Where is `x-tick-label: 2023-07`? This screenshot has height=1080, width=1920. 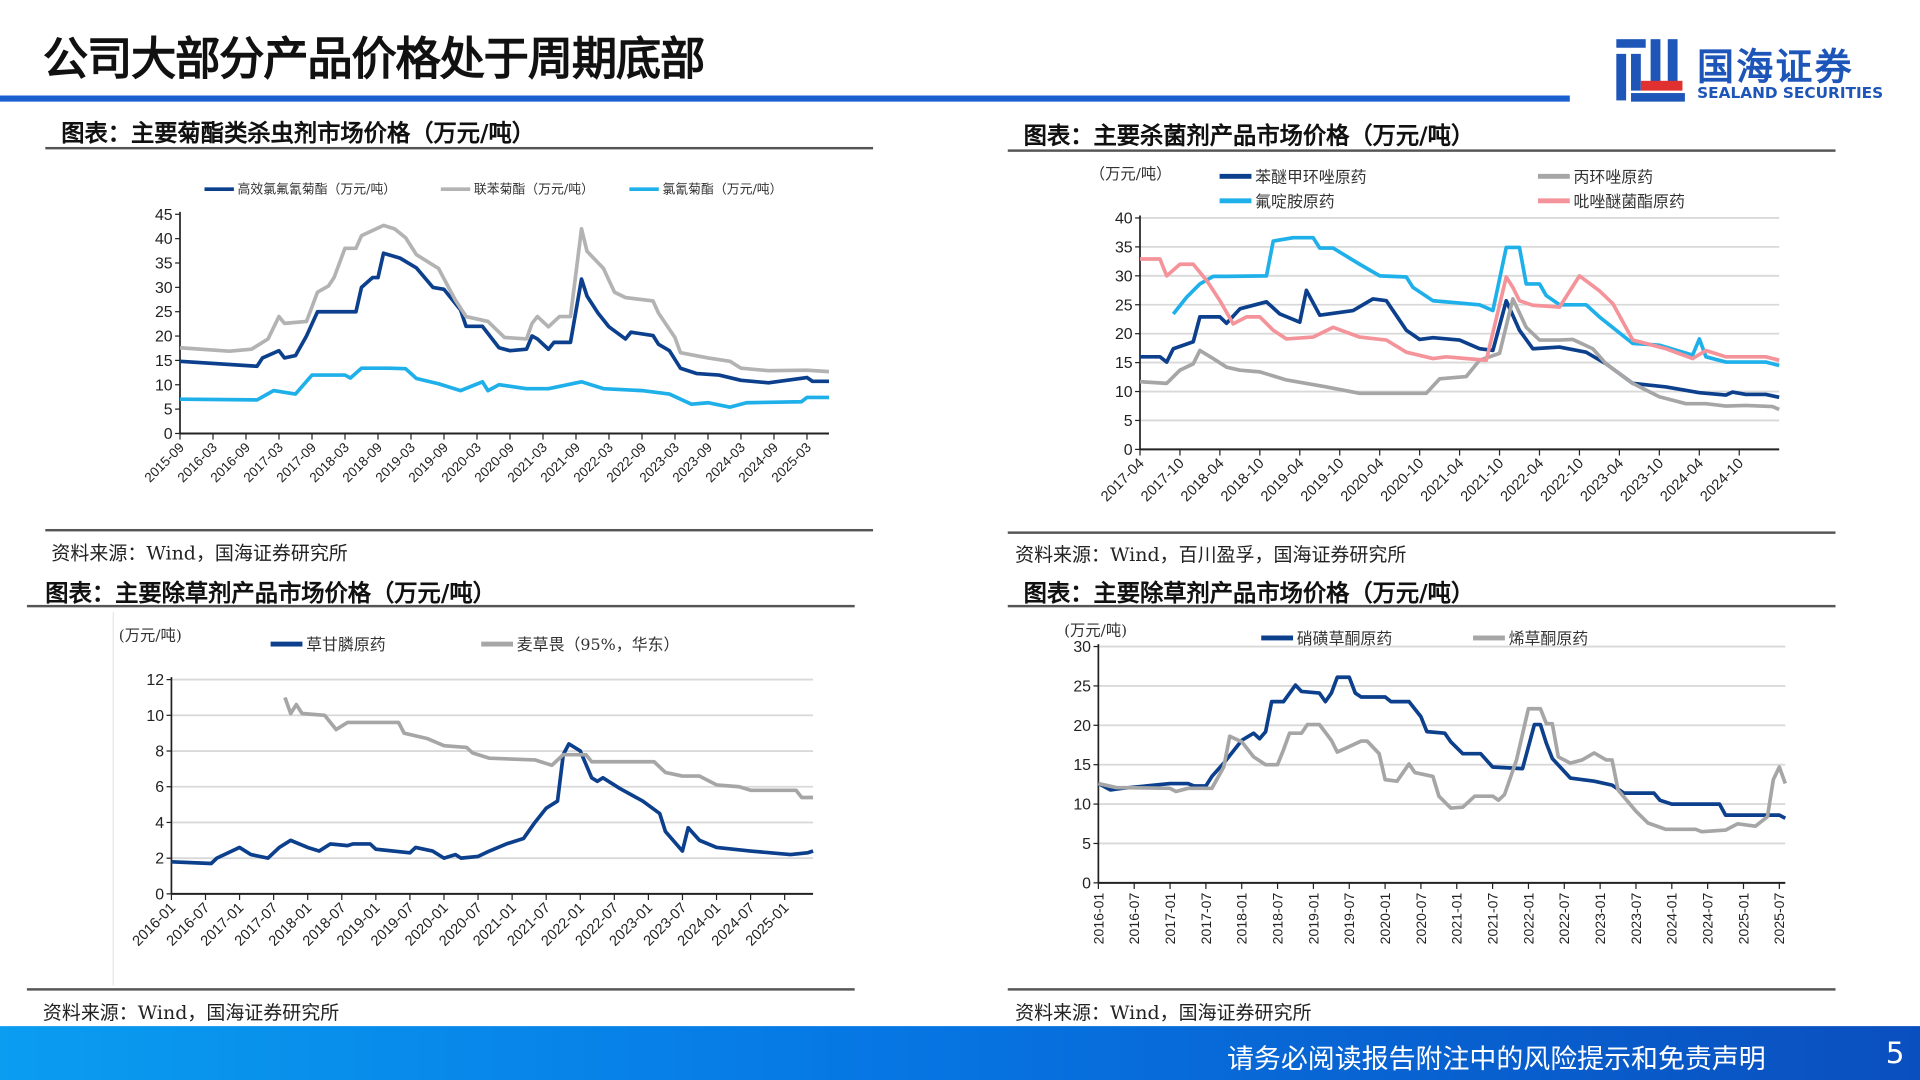 x-tick-label: 2023-07 is located at coordinates (1636, 918).